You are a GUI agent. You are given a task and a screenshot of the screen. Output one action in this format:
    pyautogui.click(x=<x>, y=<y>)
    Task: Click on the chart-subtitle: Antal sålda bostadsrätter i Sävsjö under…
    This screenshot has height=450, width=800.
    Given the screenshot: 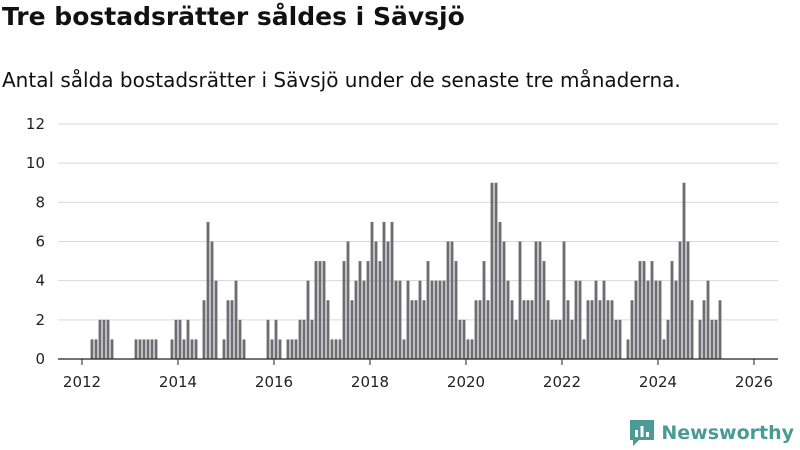 What is the action you would take?
    pyautogui.click(x=341, y=80)
    